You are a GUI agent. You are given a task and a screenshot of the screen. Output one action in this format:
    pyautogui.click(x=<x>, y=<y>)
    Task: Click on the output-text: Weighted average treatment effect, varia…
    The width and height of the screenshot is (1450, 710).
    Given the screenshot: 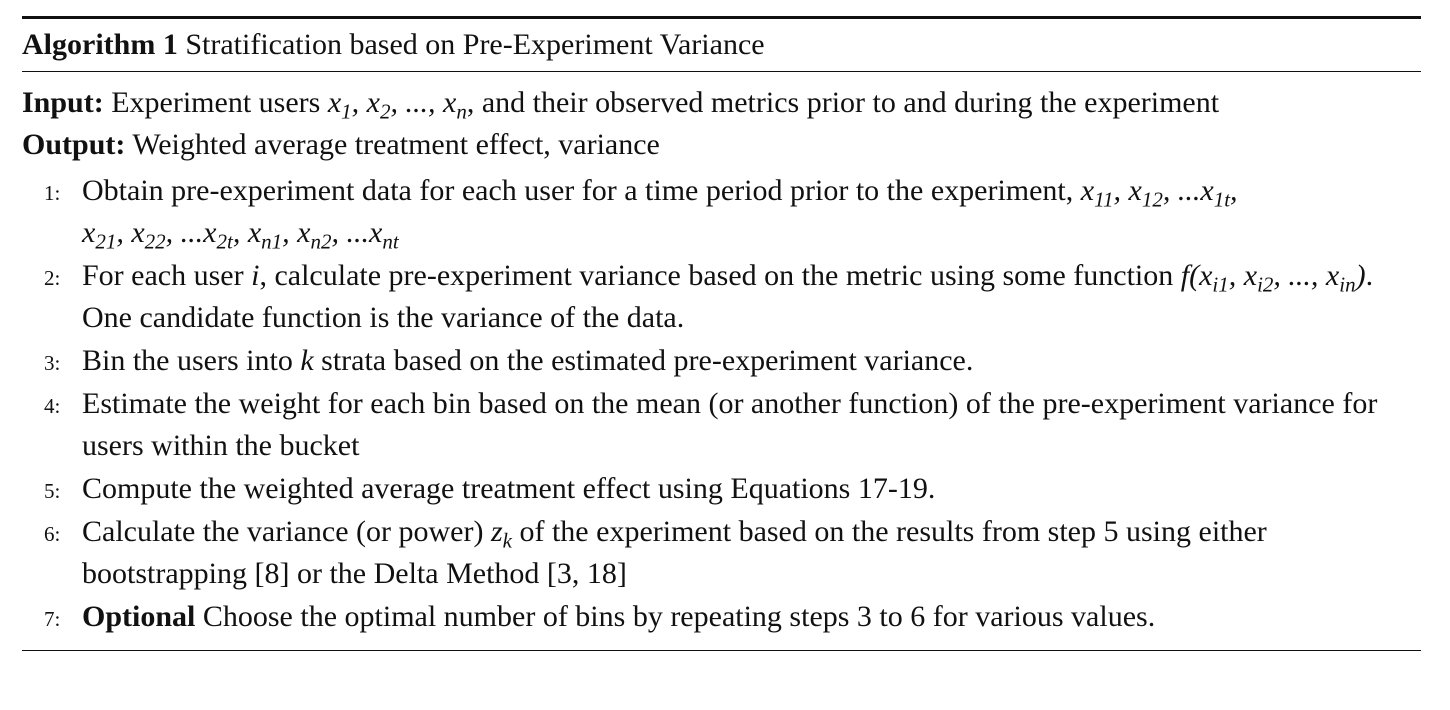 What is the action you would take?
    pyautogui.click(x=396, y=144)
    